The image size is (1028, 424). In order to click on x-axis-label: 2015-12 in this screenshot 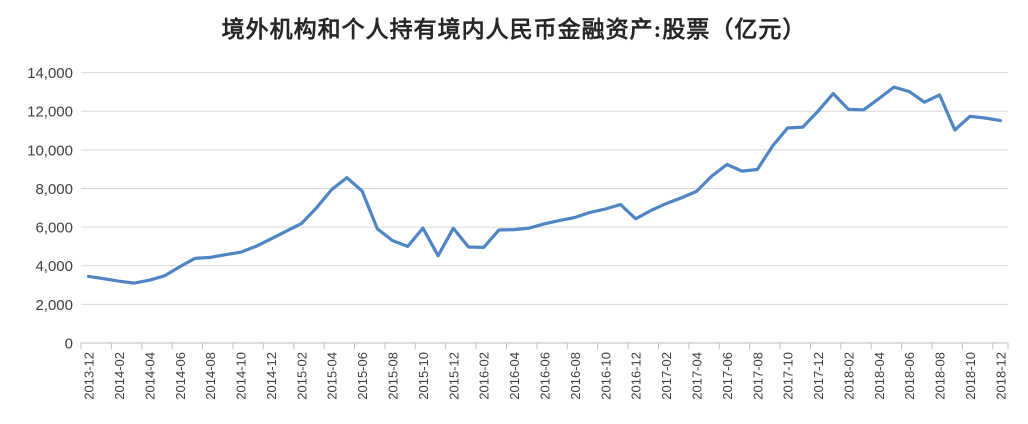, I will do `click(453, 376)`.